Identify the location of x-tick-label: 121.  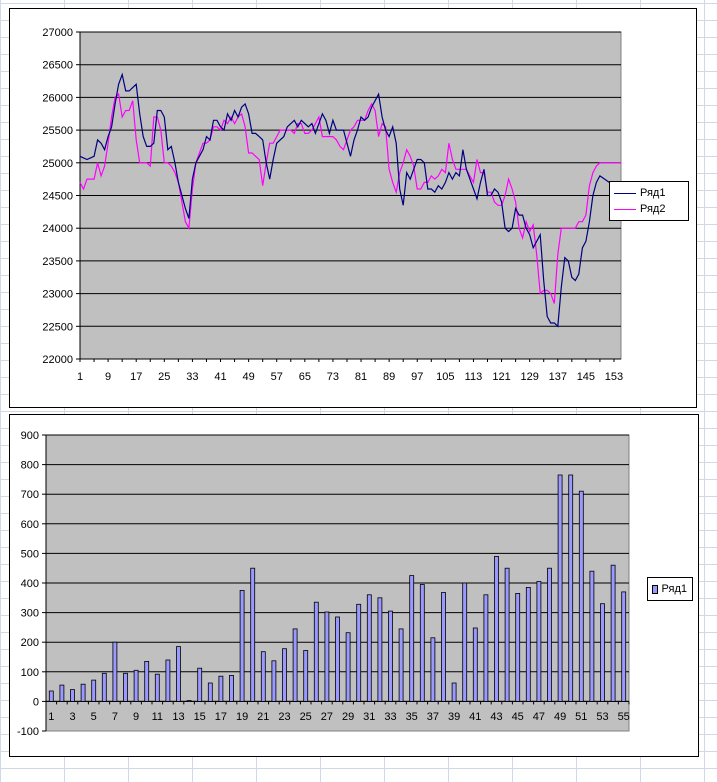
(501, 377).